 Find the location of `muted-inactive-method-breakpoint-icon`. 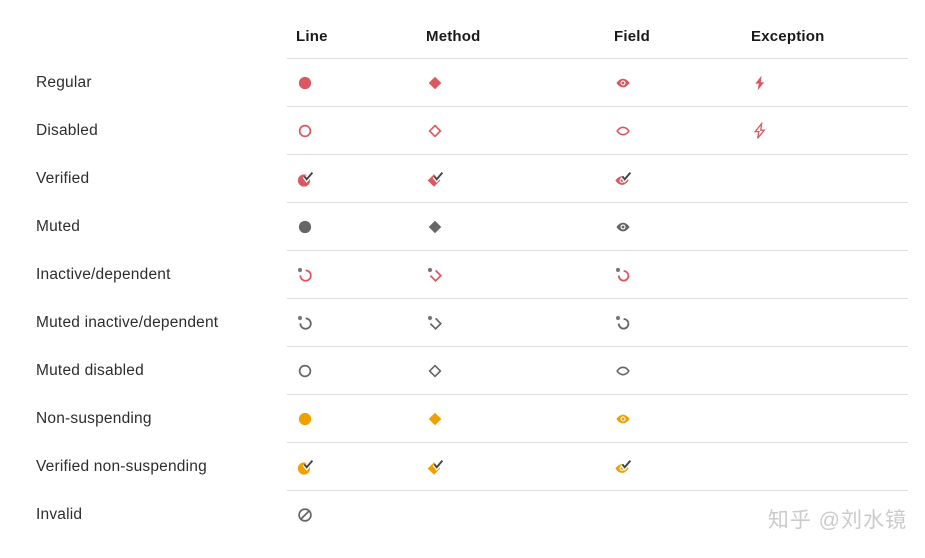

muted-inactive-method-breakpoint-icon is located at coordinates (435, 323).